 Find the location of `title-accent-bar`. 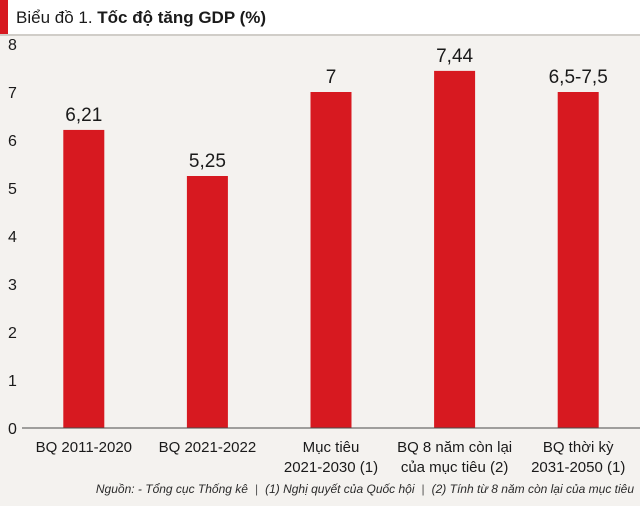

title-accent-bar is located at coordinates (4, 17).